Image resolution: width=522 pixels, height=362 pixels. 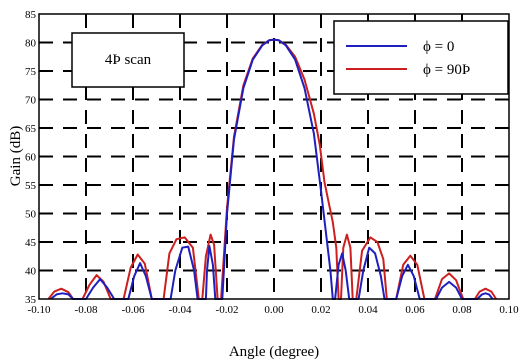 What do you see at coordinates (31, 101) in the screenshot?
I see `y-tick-label: 70` at bounding box center [31, 101].